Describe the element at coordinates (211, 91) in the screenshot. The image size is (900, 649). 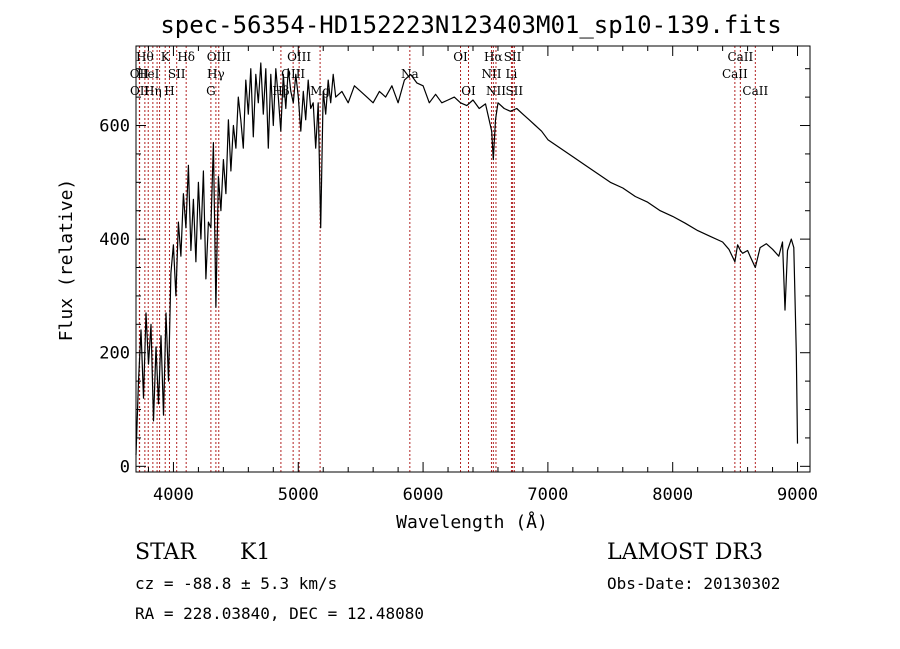
I see `spectral-line-label: G` at that location.